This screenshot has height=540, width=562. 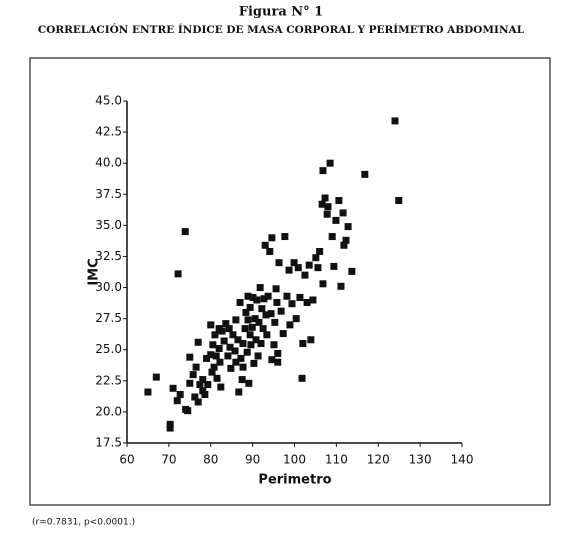 I want to click on y-tick-label: 25.0, so click(x=108, y=349).